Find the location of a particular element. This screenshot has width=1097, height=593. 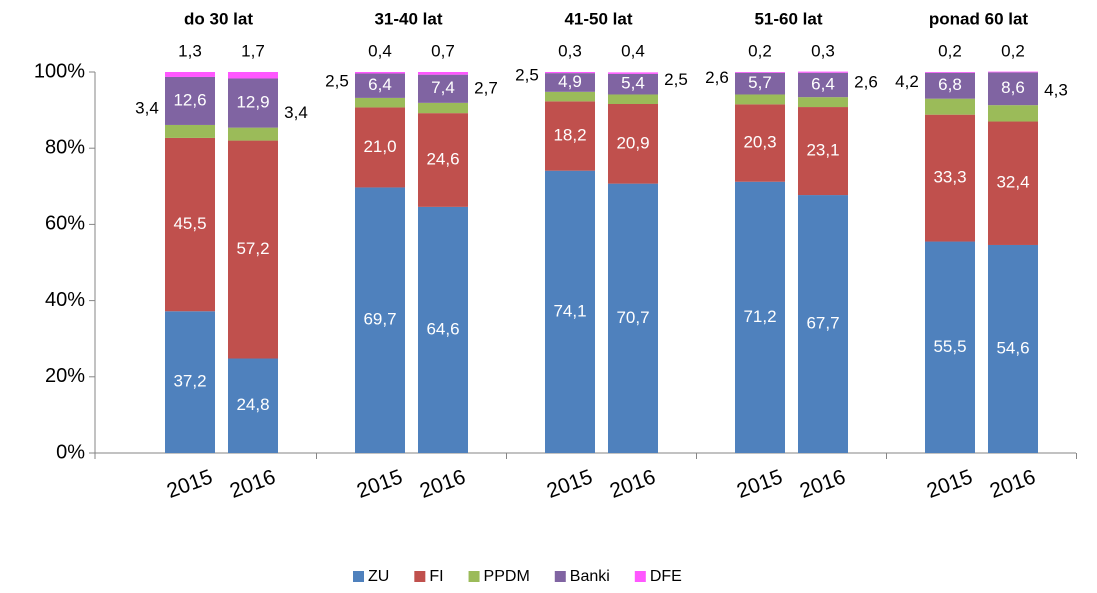

data-label: 8,6 is located at coordinates (1013, 87).